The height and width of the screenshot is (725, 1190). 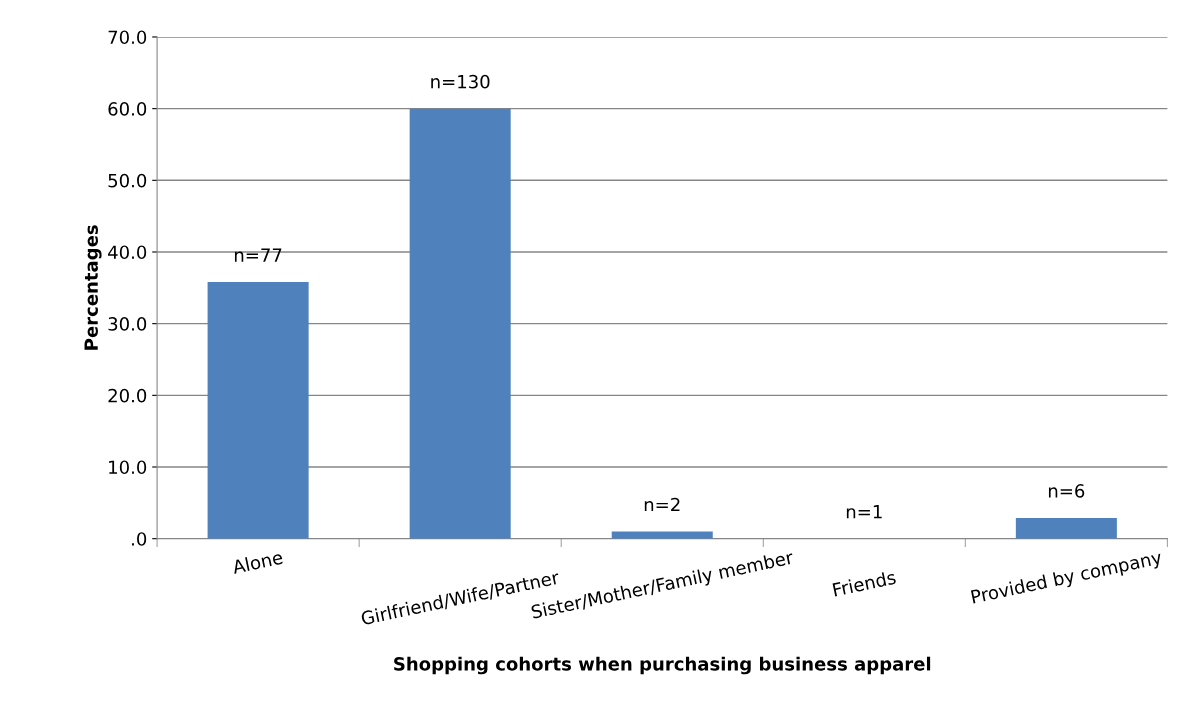 What do you see at coordinates (864, 583) in the screenshot?
I see `x-tick-label: Friends` at bounding box center [864, 583].